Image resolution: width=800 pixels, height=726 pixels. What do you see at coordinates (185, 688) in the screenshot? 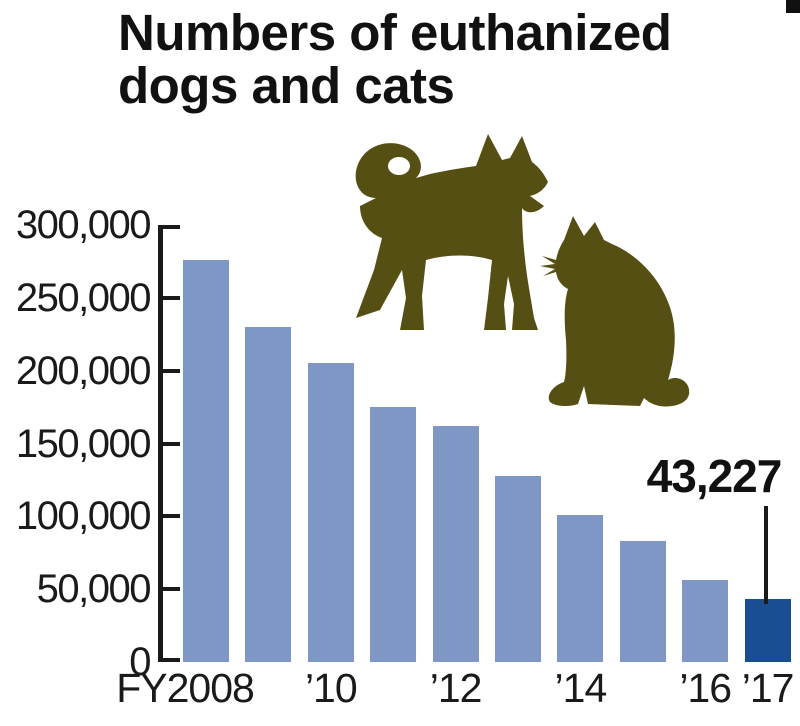
I see `x-axis-label: FY2008` at bounding box center [185, 688].